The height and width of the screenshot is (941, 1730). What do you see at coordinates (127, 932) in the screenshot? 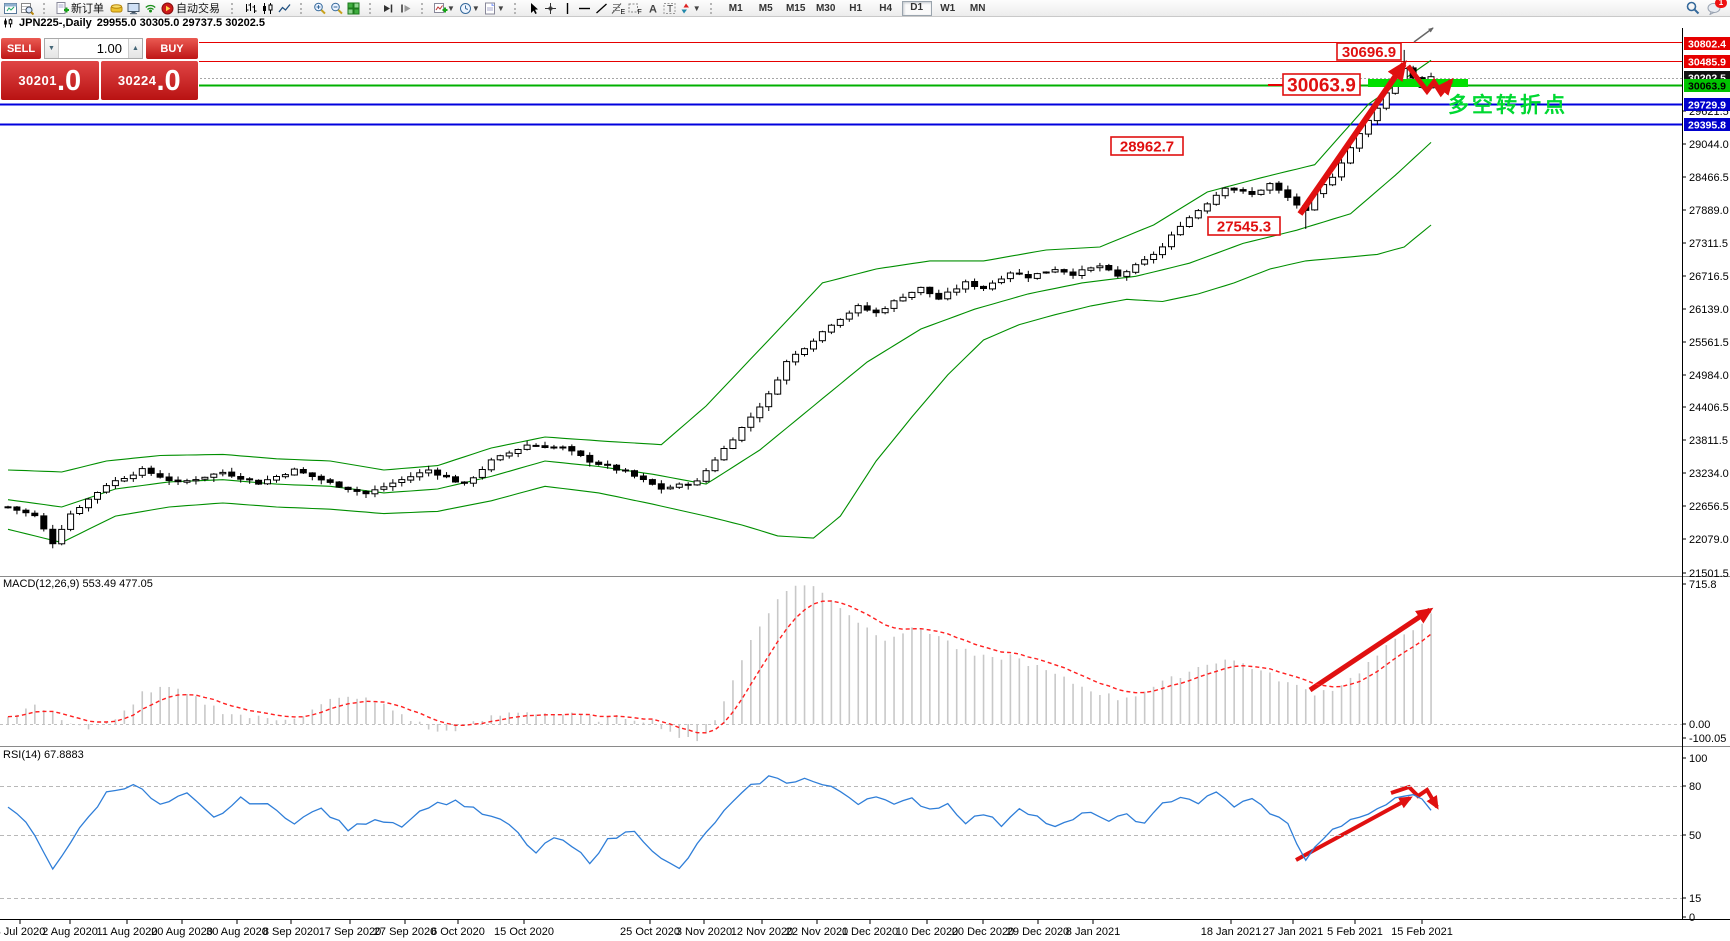
I see `svg-text: 11 Aug 2020` at bounding box center [127, 932].